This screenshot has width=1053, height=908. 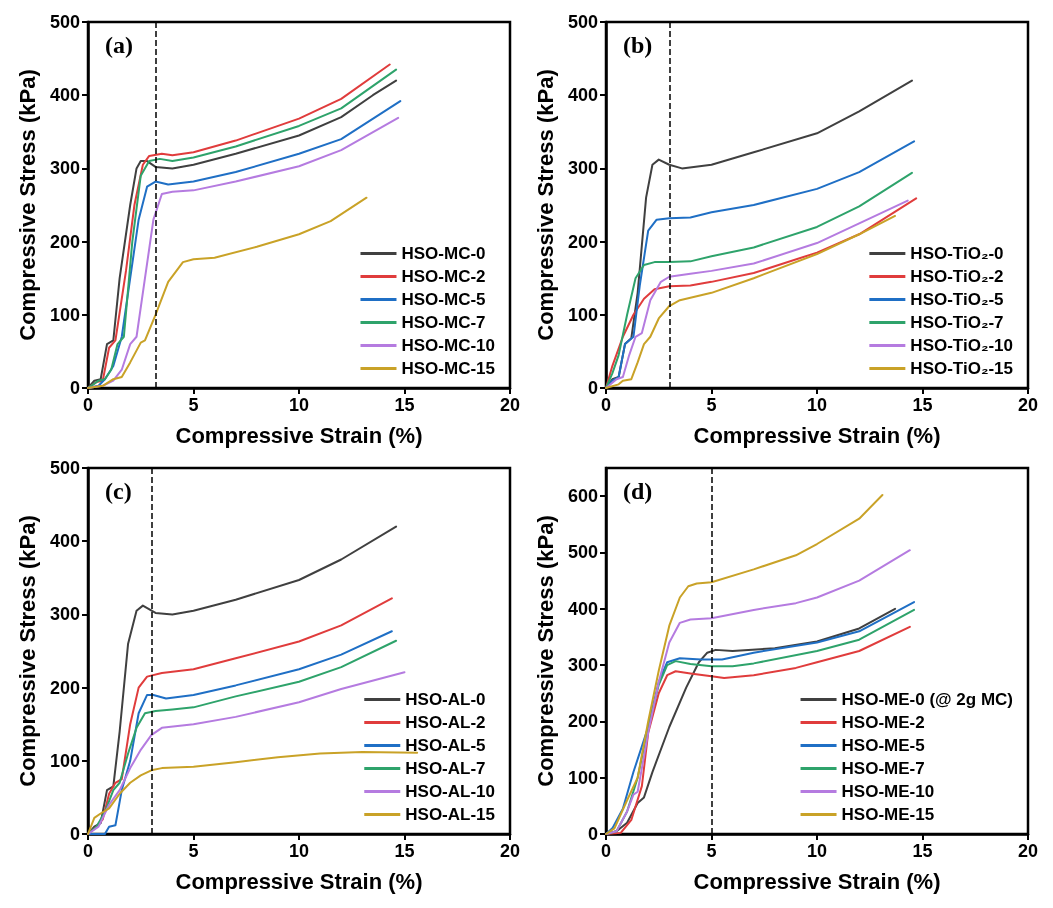 I want to click on legend-label: HSO-TiO₂-10, so click(x=962, y=345).